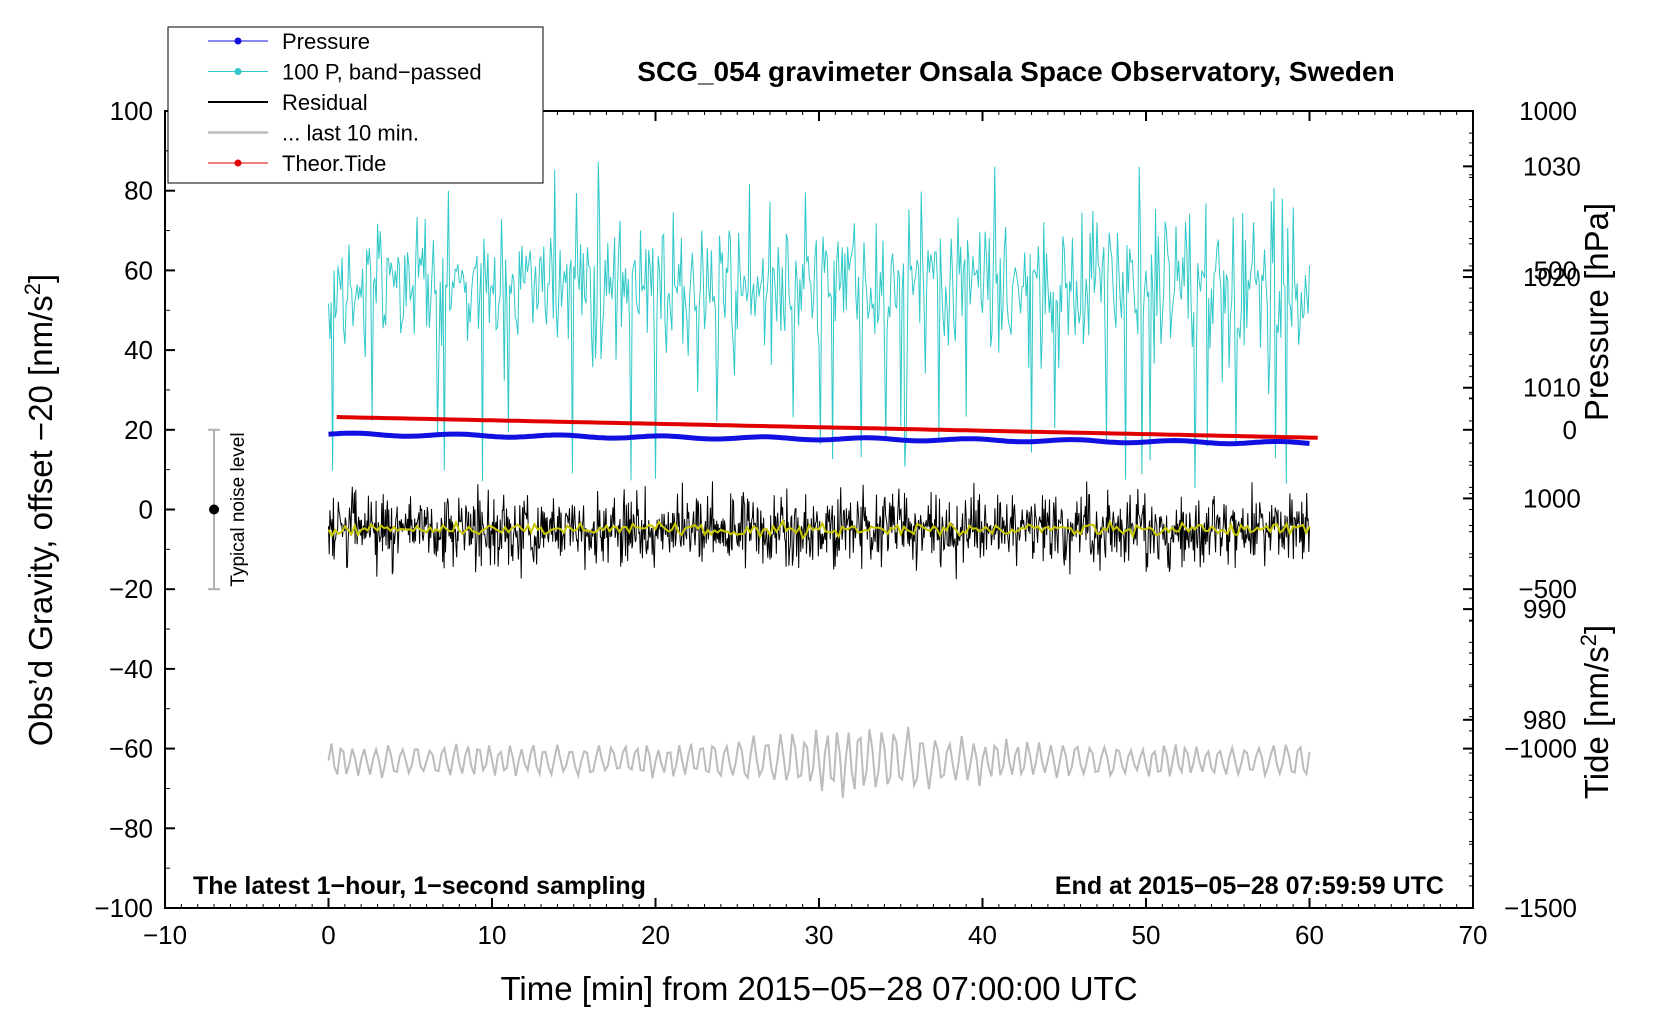  I want to click on legend-label: Theor.Tide, so click(334, 163).